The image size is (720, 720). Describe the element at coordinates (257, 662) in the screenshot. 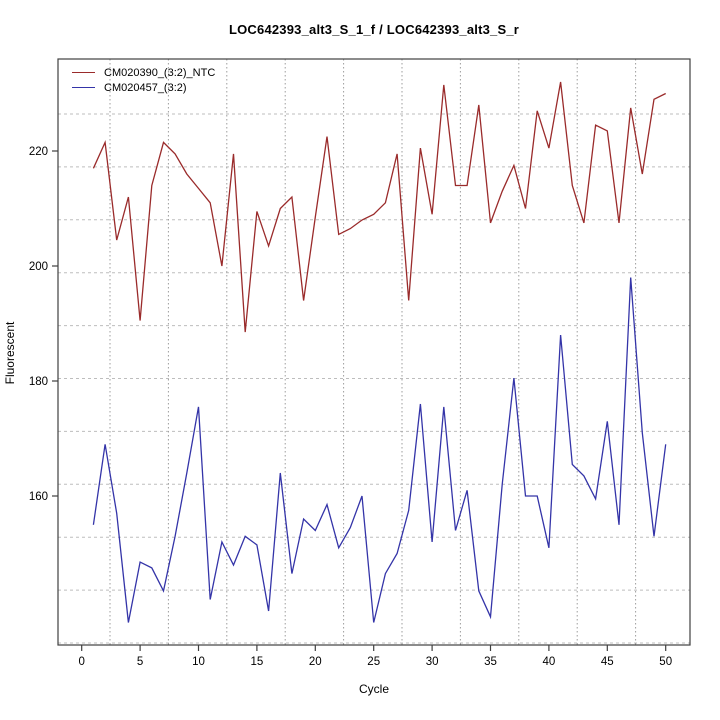

I see `x-tick-label: 15` at that location.